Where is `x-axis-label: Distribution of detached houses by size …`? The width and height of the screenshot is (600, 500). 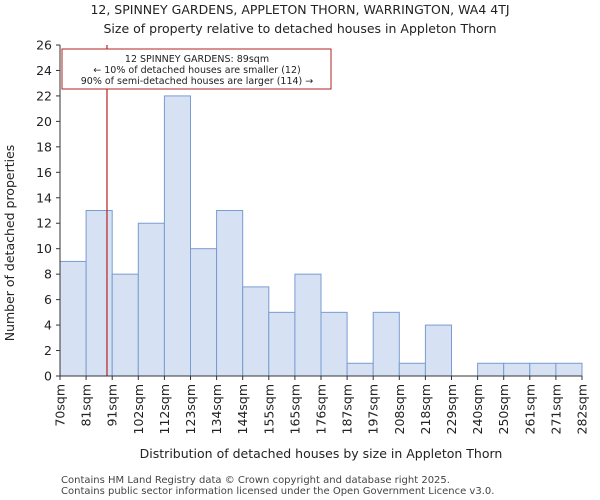
x-axis-label: Distribution of detached houses by size … is located at coordinates (321, 453).